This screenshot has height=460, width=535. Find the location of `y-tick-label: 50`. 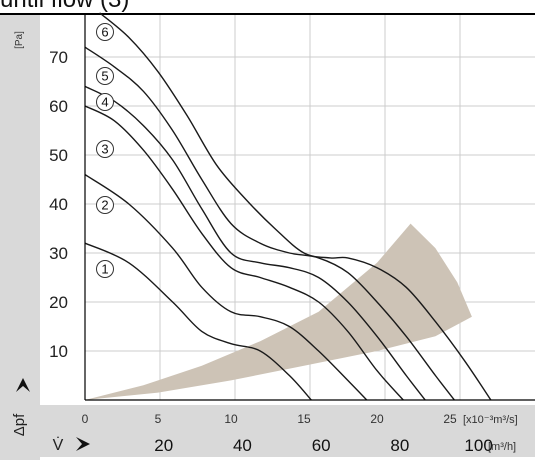

y-tick-label: 50 is located at coordinates (58, 155).